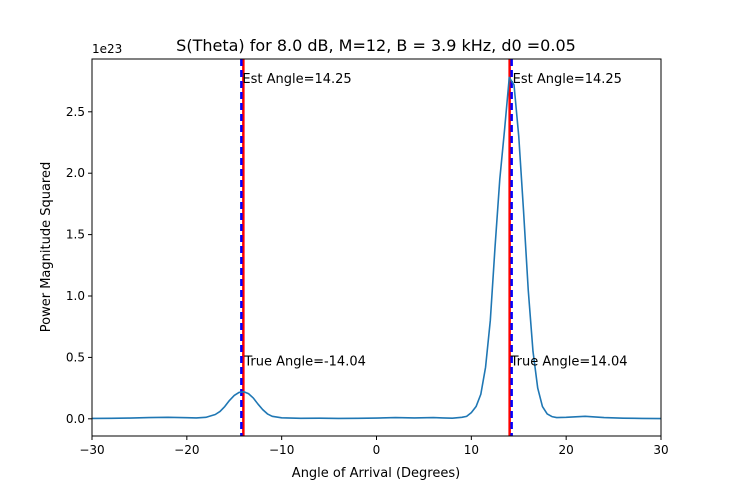 This screenshot has height=490, width=734. What do you see at coordinates (75, 173) in the screenshot?
I see `y-tick-label: 2.0` at bounding box center [75, 173].